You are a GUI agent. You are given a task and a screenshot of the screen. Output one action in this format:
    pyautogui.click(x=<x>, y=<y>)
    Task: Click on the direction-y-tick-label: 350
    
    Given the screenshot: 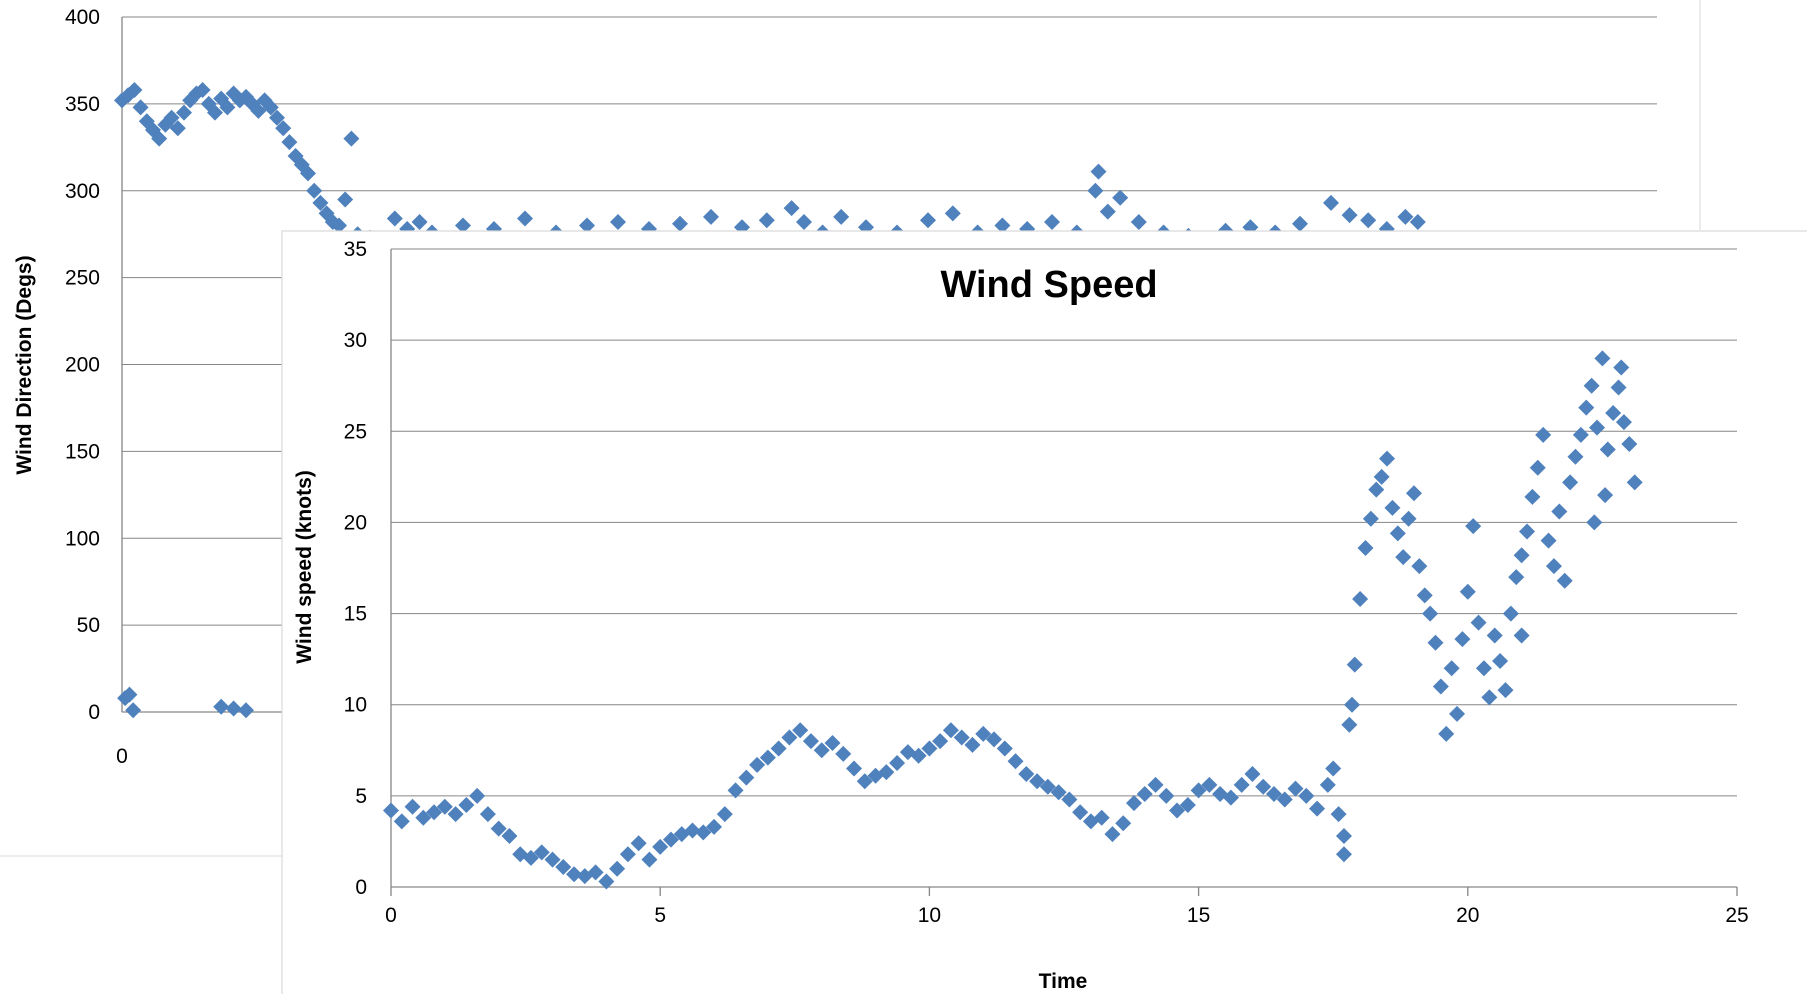 What is the action you would take?
    pyautogui.click(x=82, y=104)
    